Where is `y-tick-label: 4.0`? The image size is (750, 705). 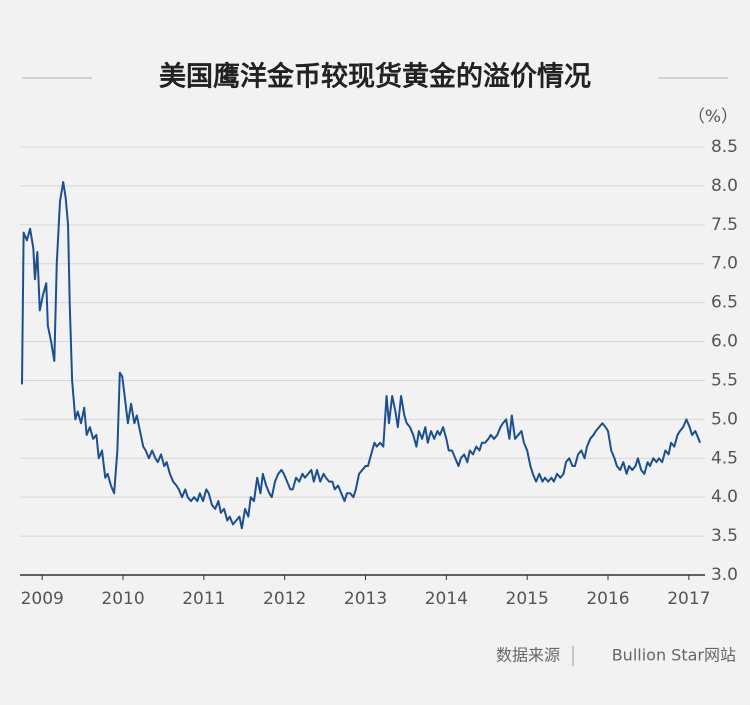
y-tick-label: 4.0 is located at coordinates (724, 497).